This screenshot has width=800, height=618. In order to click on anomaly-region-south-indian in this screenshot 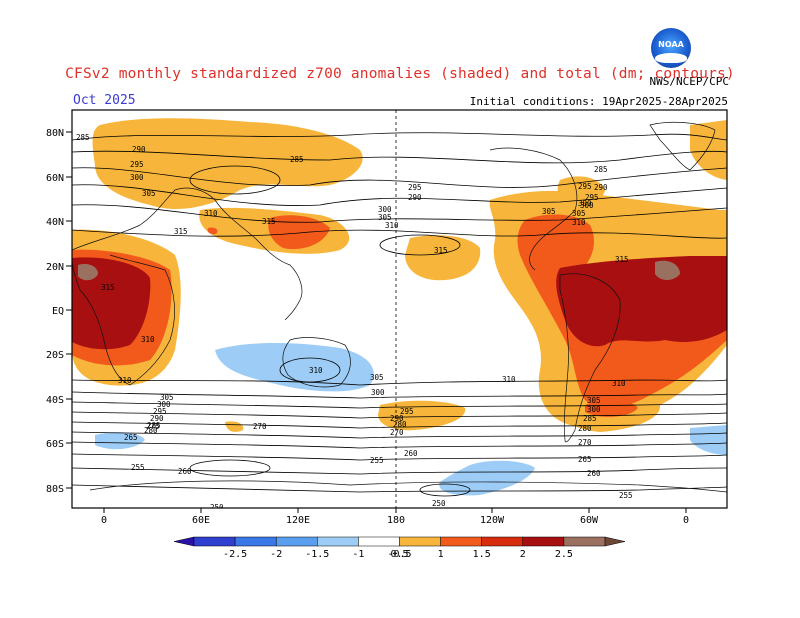, I will do `click(234, 426)`.